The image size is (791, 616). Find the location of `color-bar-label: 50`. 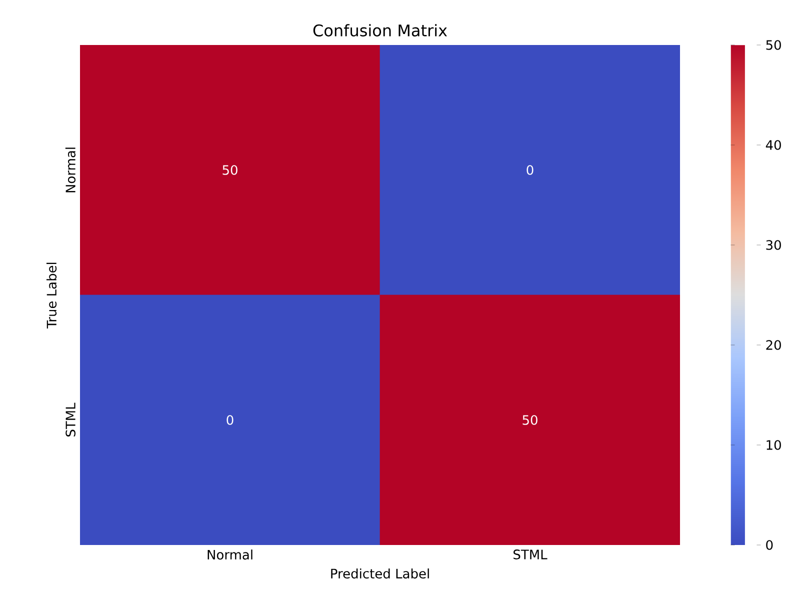

color-bar-label: 50 is located at coordinates (773, 45).